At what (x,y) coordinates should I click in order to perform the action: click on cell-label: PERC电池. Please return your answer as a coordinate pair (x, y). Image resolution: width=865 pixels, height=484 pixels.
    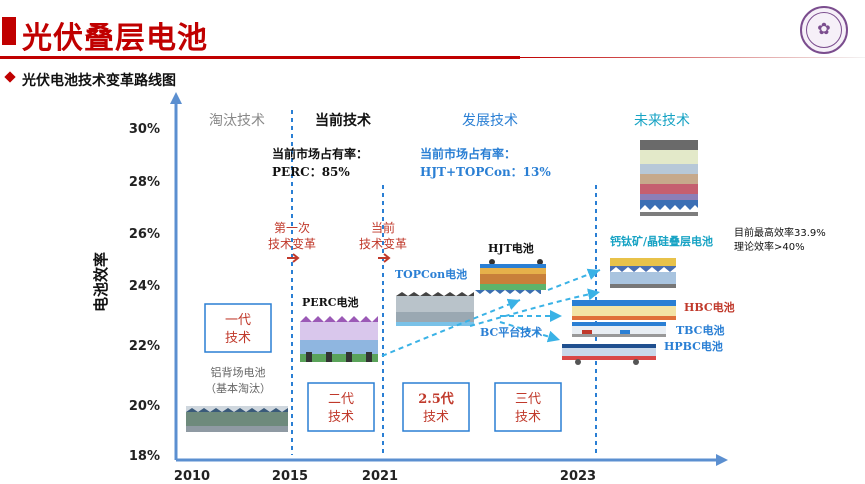
    Looking at the image, I should click on (330, 302).